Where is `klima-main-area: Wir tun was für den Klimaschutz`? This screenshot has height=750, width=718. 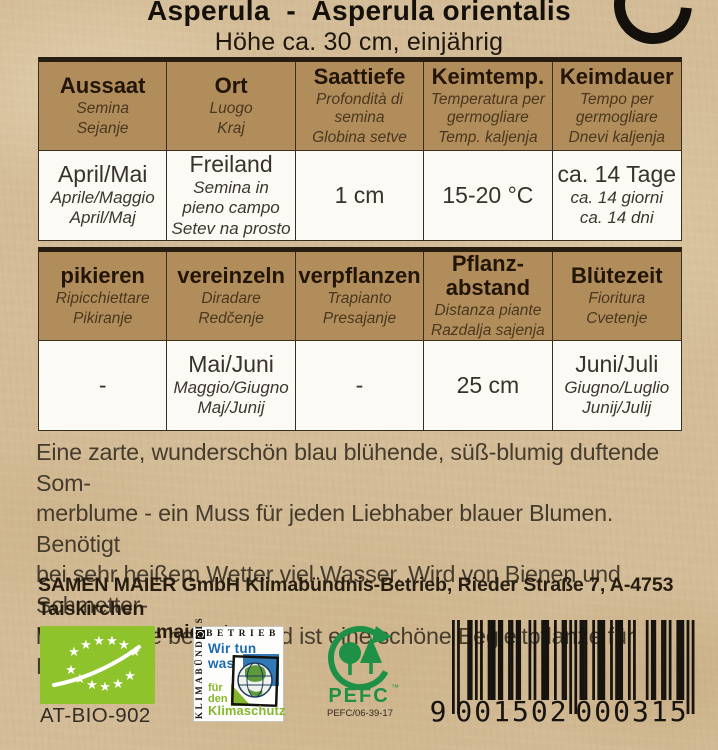 klima-main-area: Wir tun was für den Klimaschutz is located at coordinates (246, 679).